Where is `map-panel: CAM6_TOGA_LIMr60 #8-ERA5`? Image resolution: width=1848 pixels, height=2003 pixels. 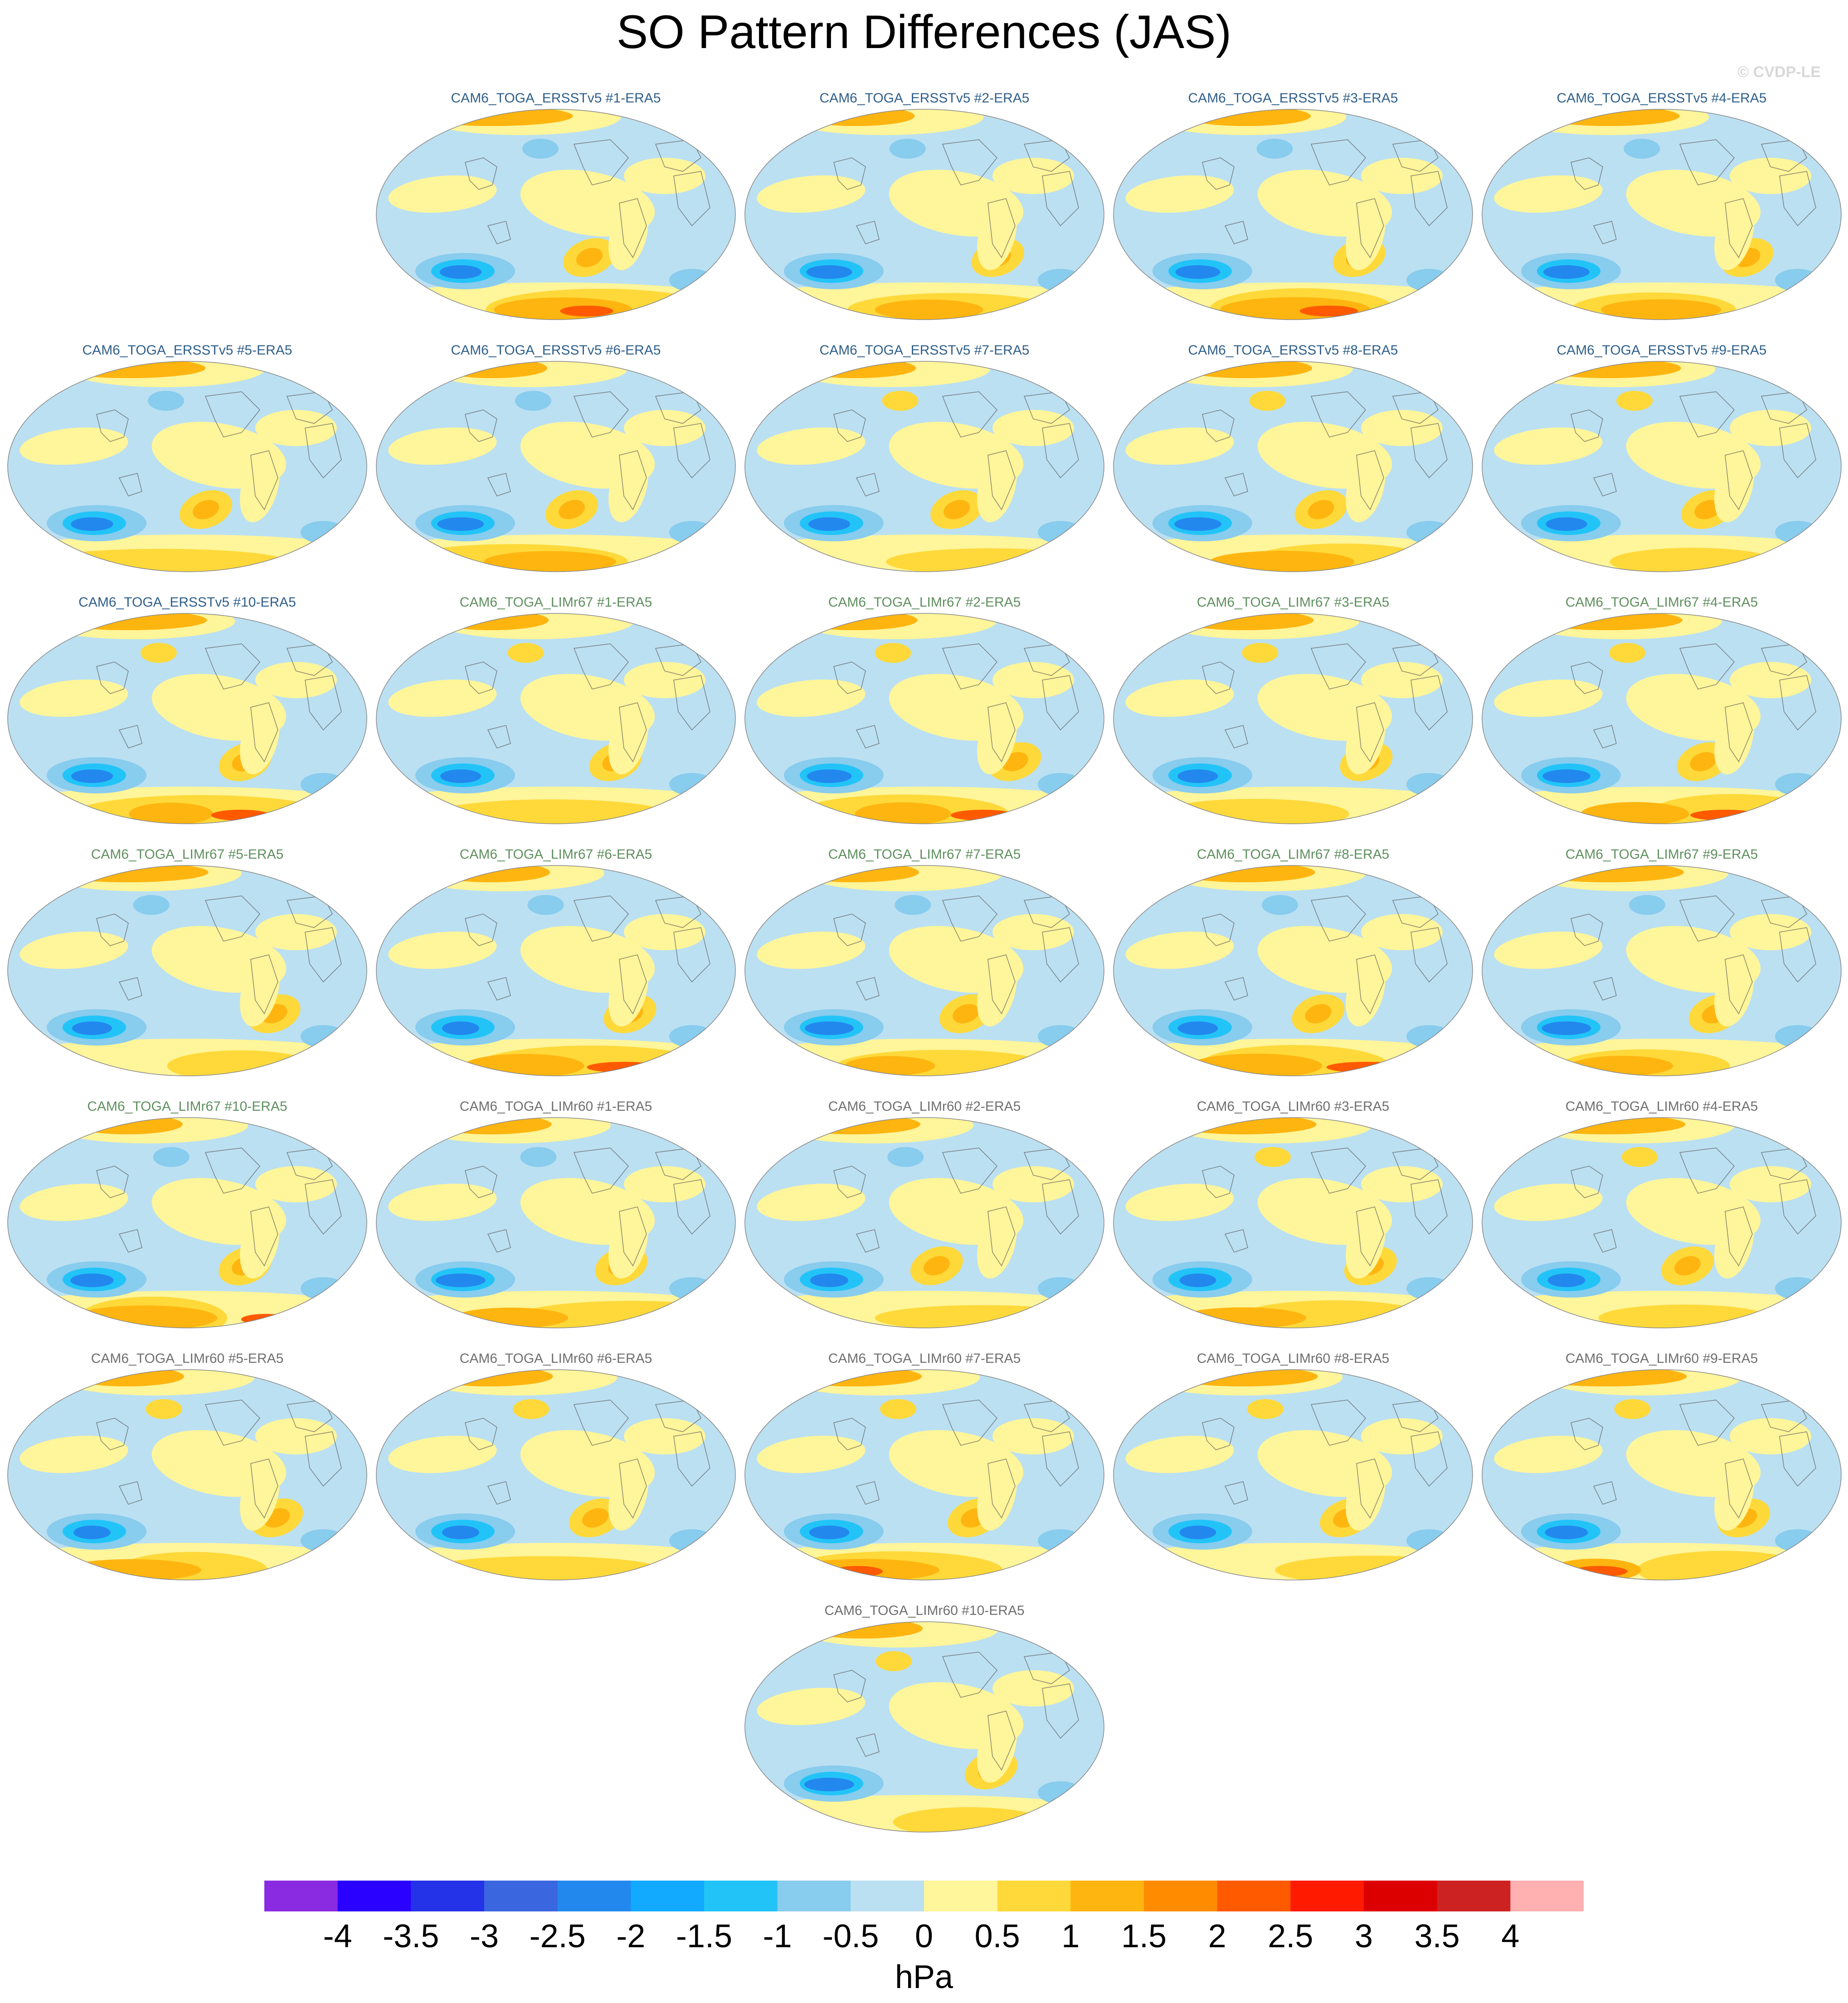
map-panel: CAM6_TOGA_LIMr60 #8-ERA5 is located at coordinates (1293, 1476).